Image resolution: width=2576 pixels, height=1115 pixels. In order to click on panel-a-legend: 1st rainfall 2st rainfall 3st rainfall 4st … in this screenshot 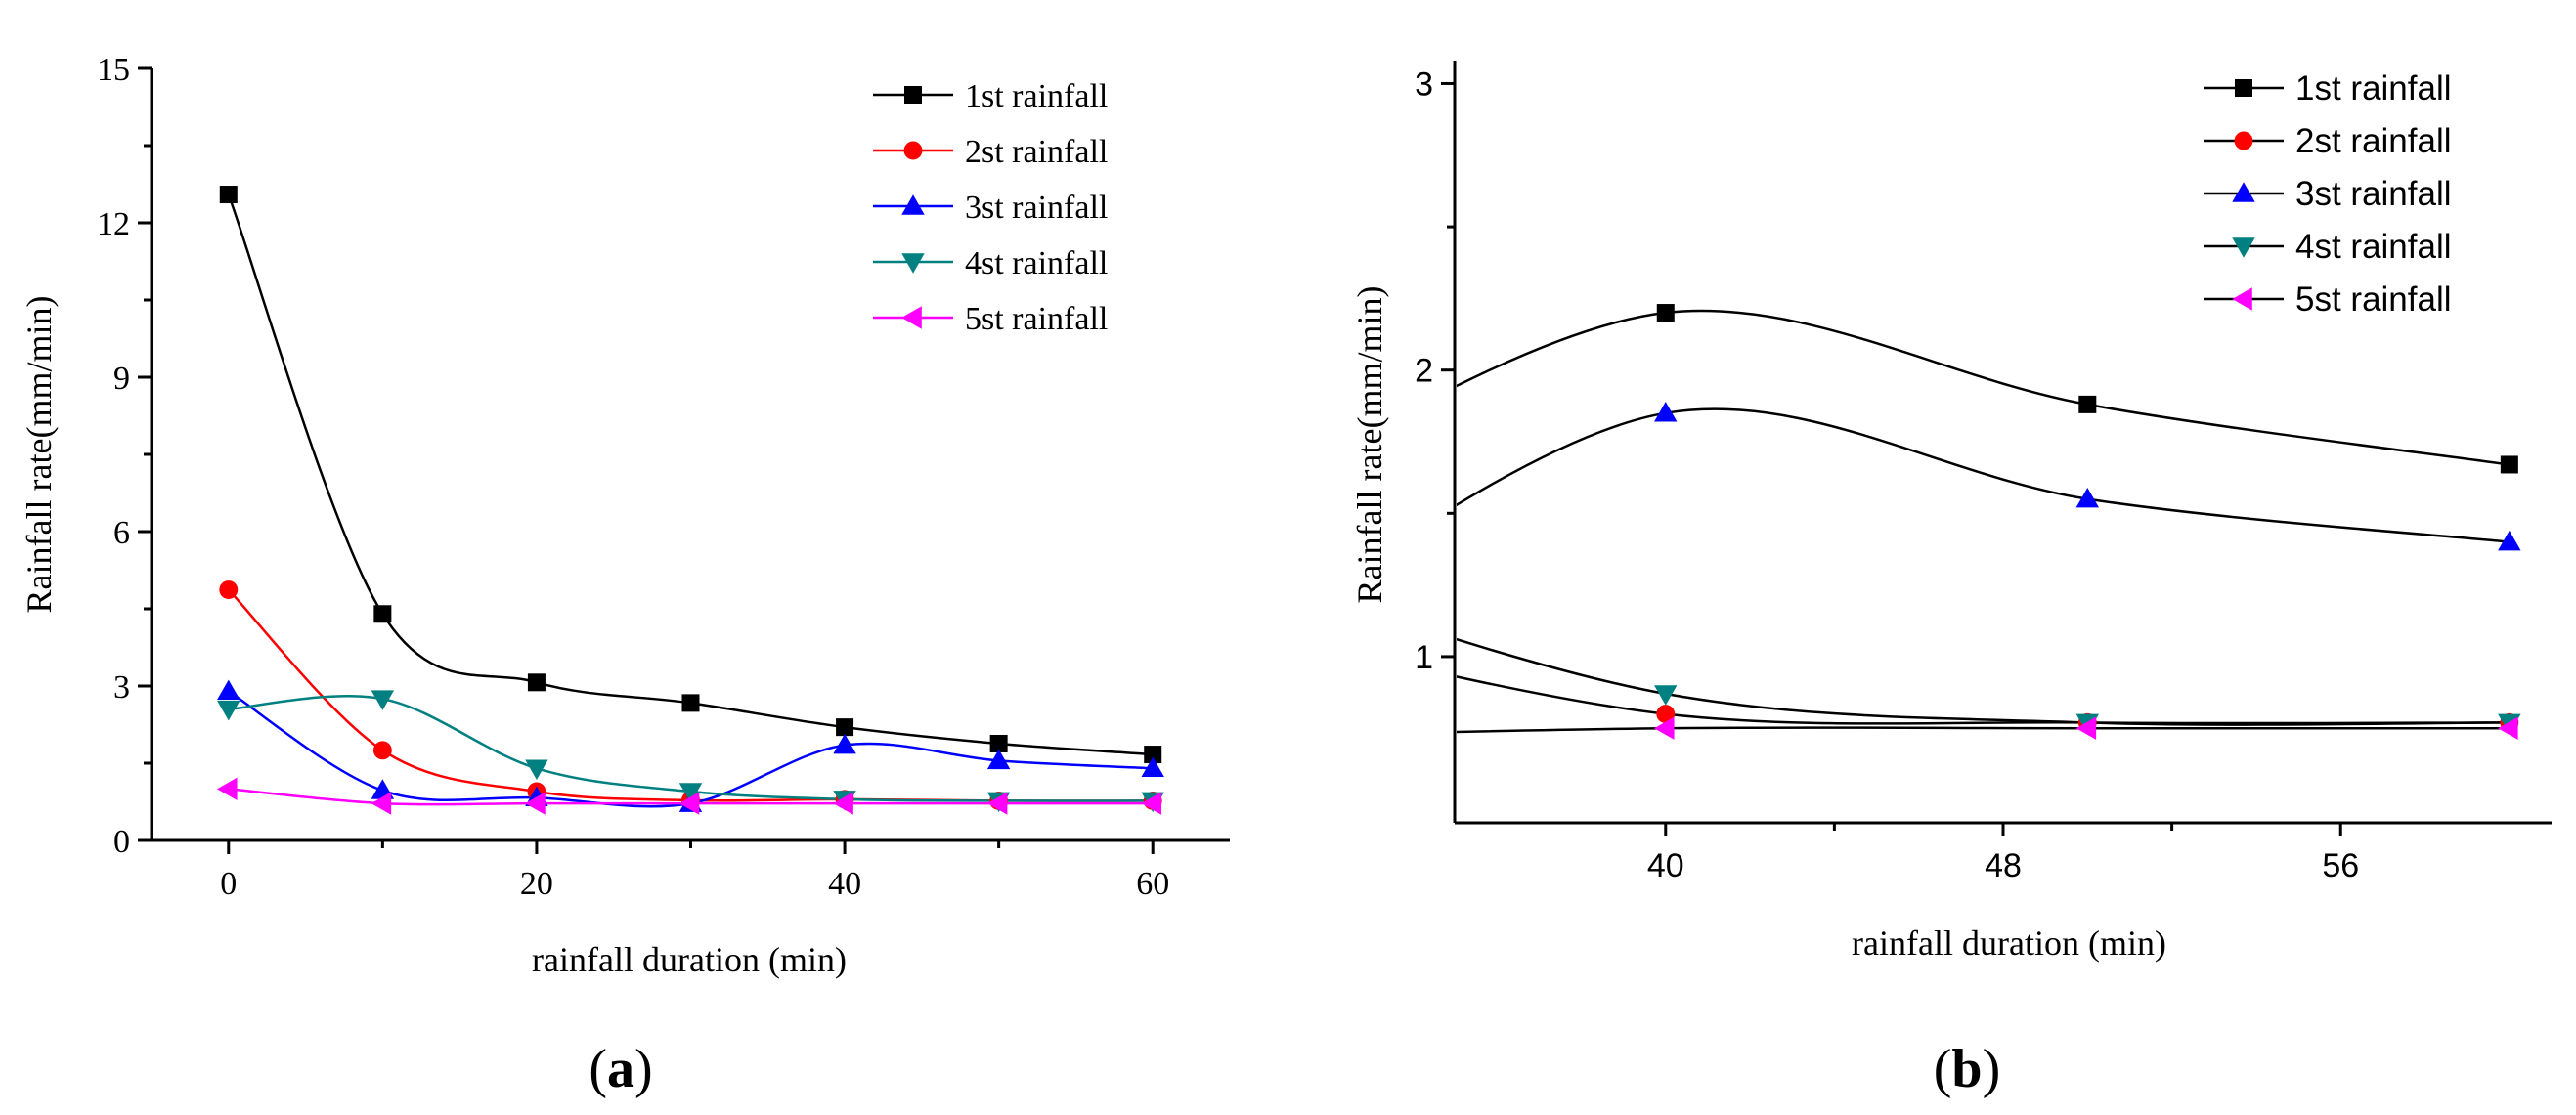, I will do `click(990, 207)`.